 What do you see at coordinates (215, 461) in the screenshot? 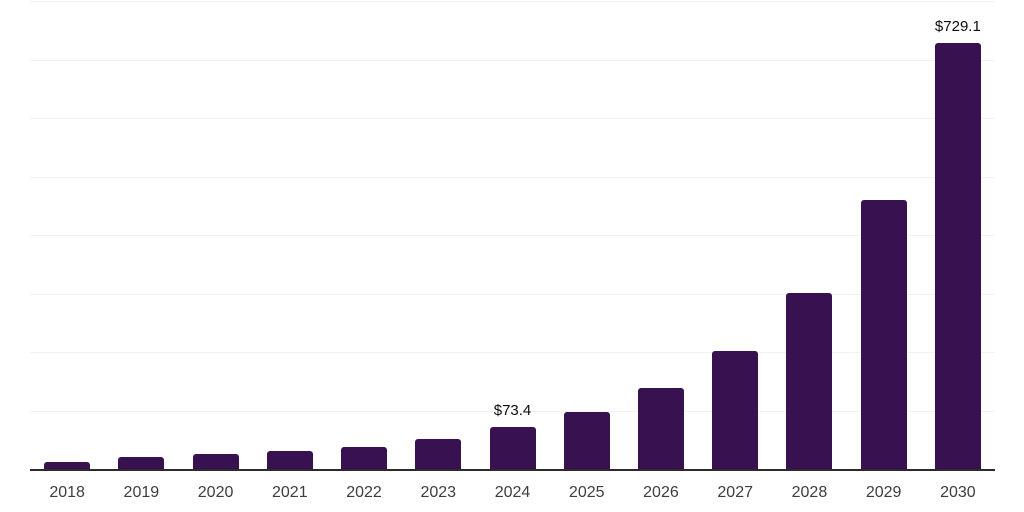
I see `bar-2020` at bounding box center [215, 461].